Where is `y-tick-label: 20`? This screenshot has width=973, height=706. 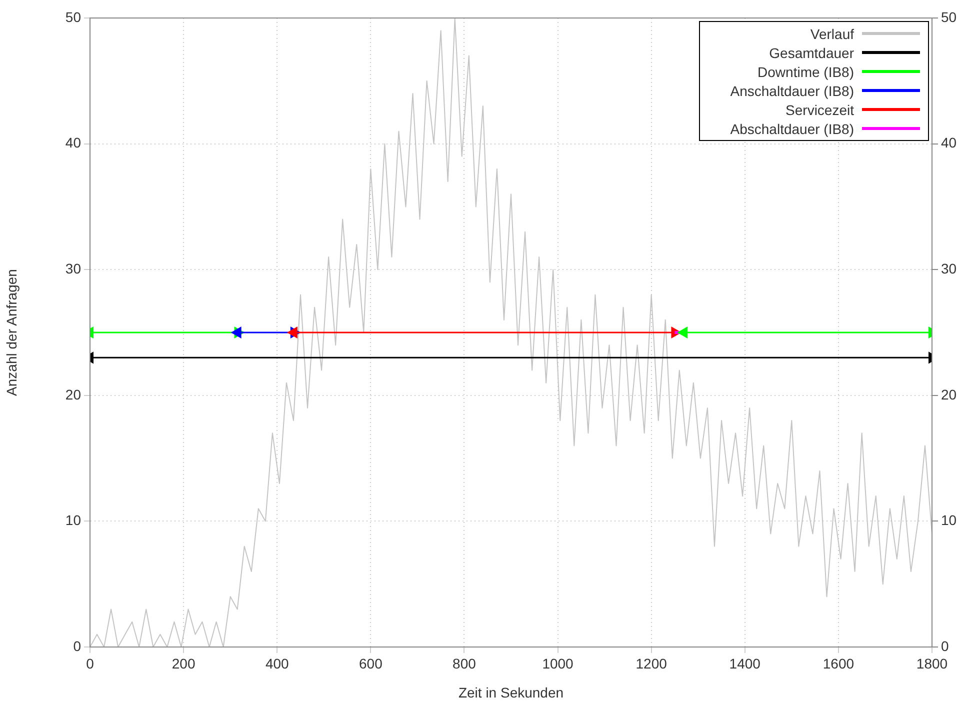 y-tick-label: 20 is located at coordinates (73, 394).